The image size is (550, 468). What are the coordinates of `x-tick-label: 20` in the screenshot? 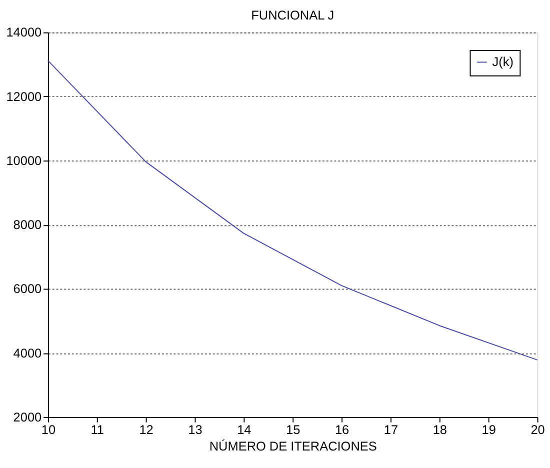 It's located at (537, 430).